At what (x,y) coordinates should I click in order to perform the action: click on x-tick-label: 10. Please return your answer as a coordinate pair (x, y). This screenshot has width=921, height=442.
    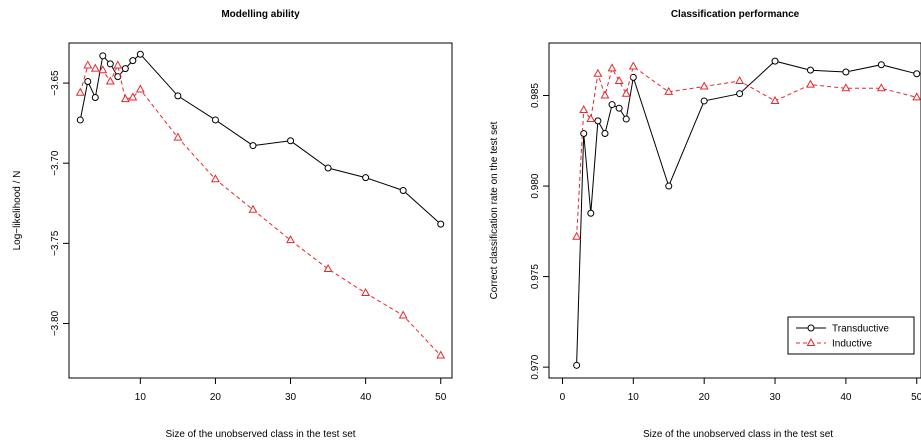
    Looking at the image, I should click on (634, 397).